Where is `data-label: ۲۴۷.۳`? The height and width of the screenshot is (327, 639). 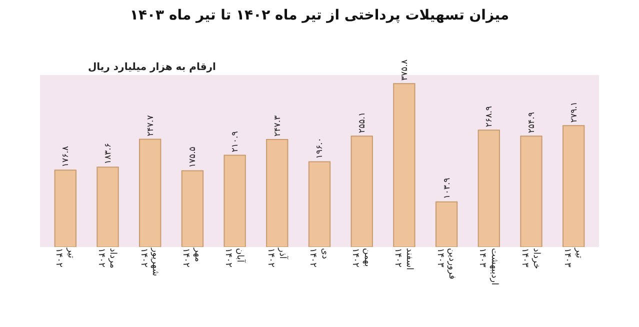 data-label: ۲۴۷.۳ is located at coordinates (277, 125).